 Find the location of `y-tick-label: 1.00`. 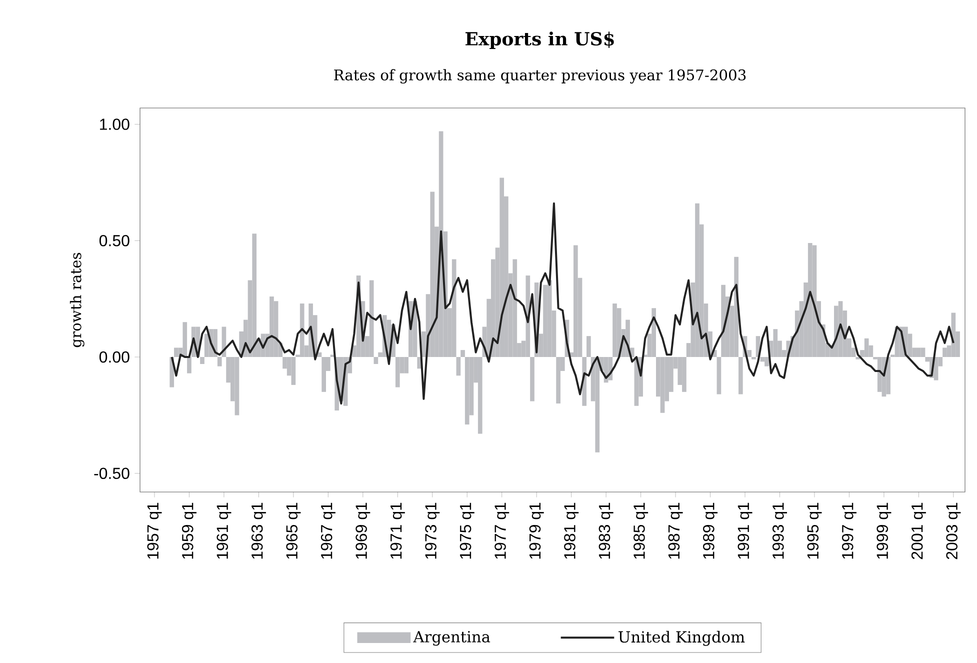

y-tick-label: 1.00 is located at coordinates (115, 124).